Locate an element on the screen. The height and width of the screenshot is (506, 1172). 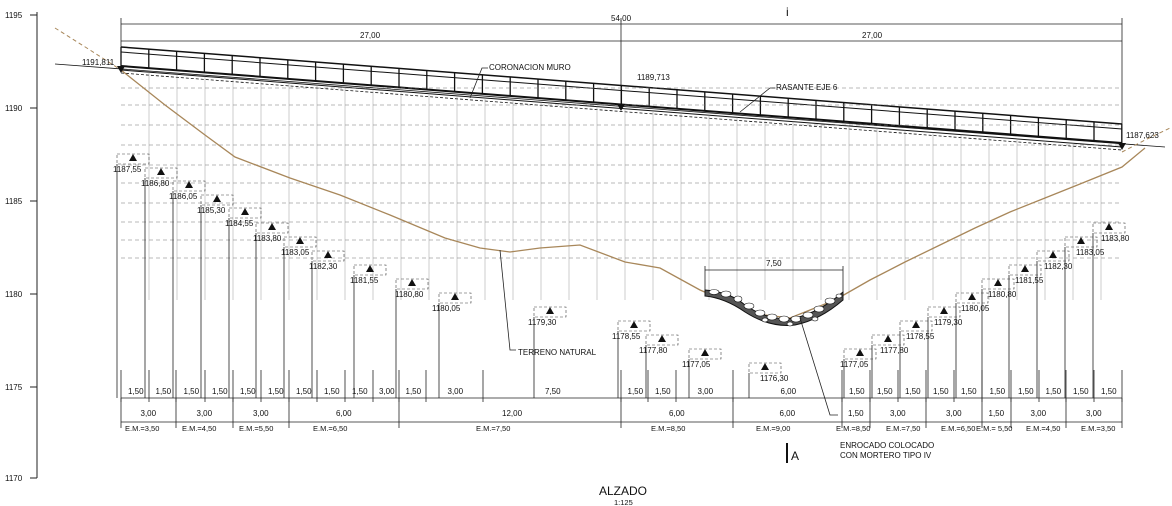
riprap-width-label: 7,50 is located at coordinates (774, 263).